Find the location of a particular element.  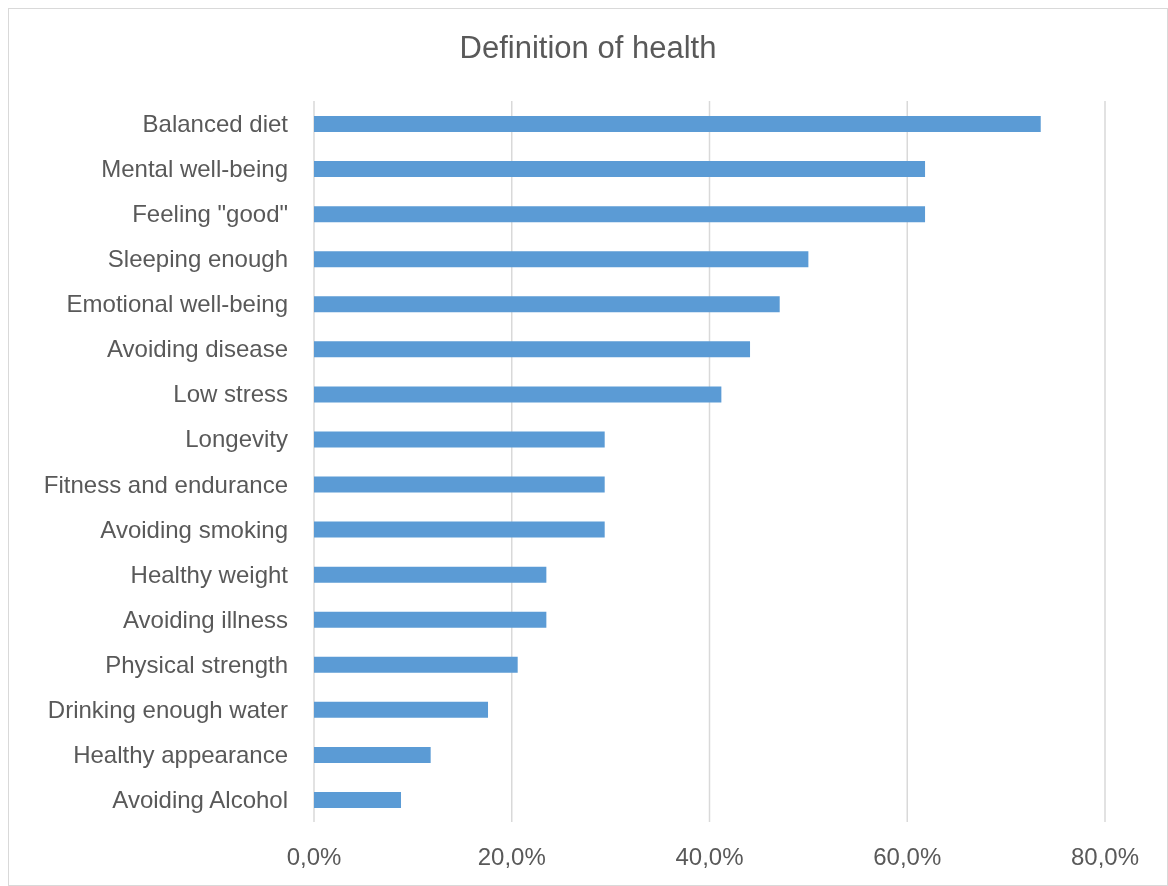

y-tick-label: Healthy weight is located at coordinates (209, 574).